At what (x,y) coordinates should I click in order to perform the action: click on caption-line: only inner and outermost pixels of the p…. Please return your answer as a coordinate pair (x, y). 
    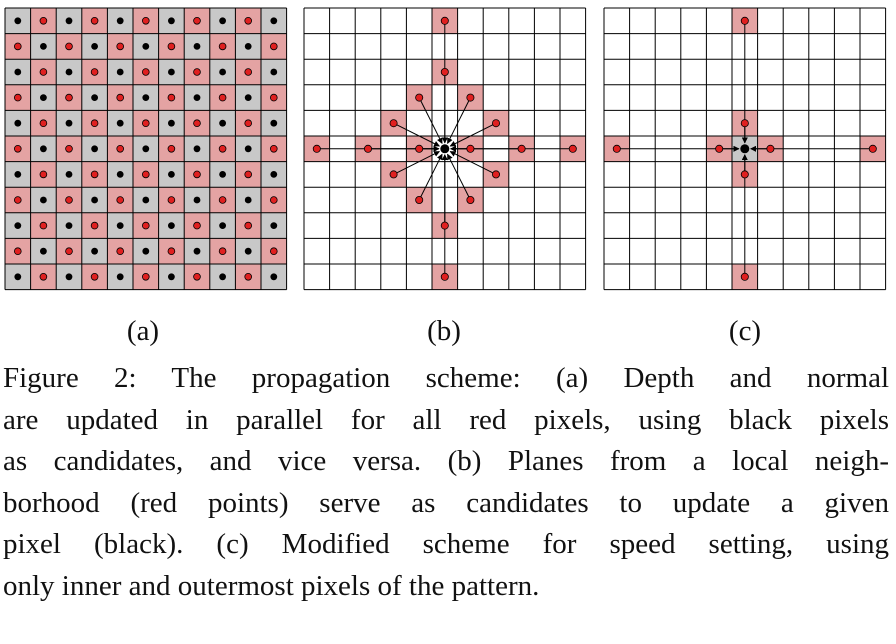
    Looking at the image, I should click on (271, 585).